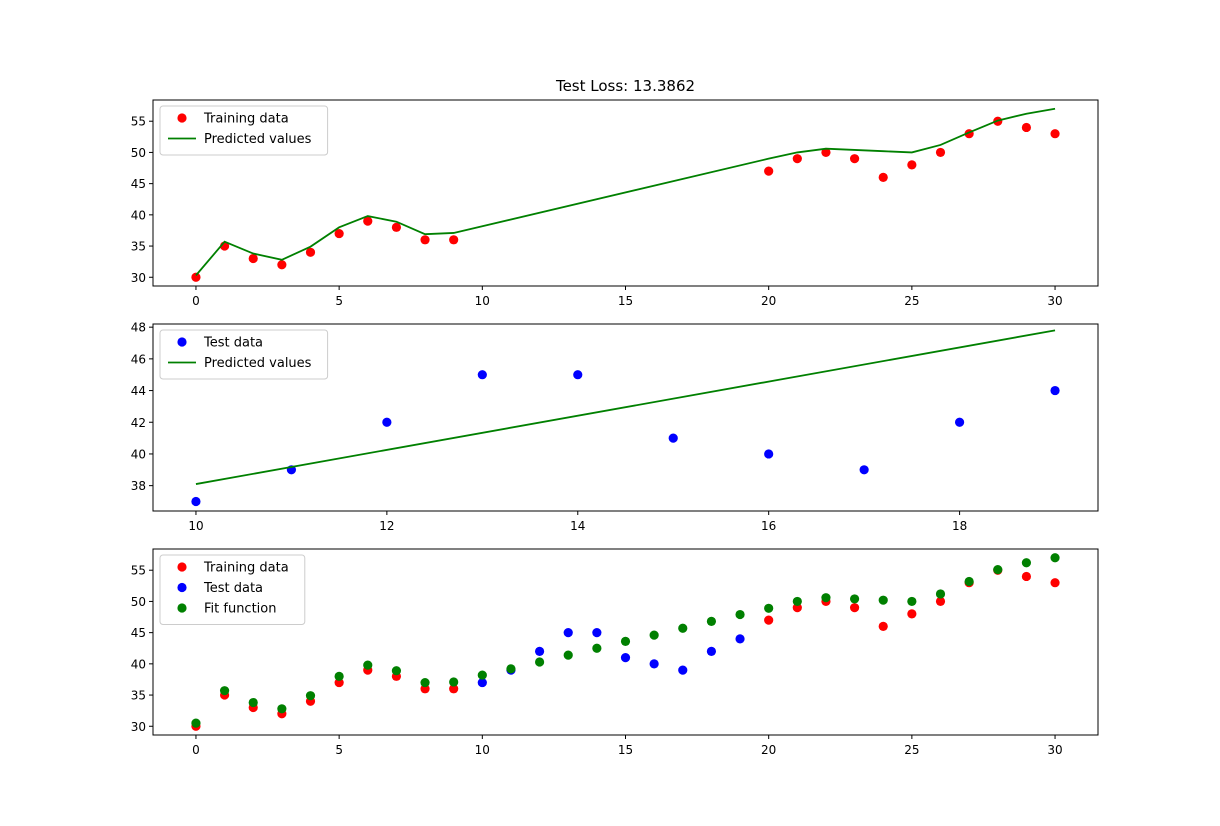 The image size is (1220, 826). Describe the element at coordinates (258, 139) in the screenshot. I see `legend-label: Predicted values` at that location.